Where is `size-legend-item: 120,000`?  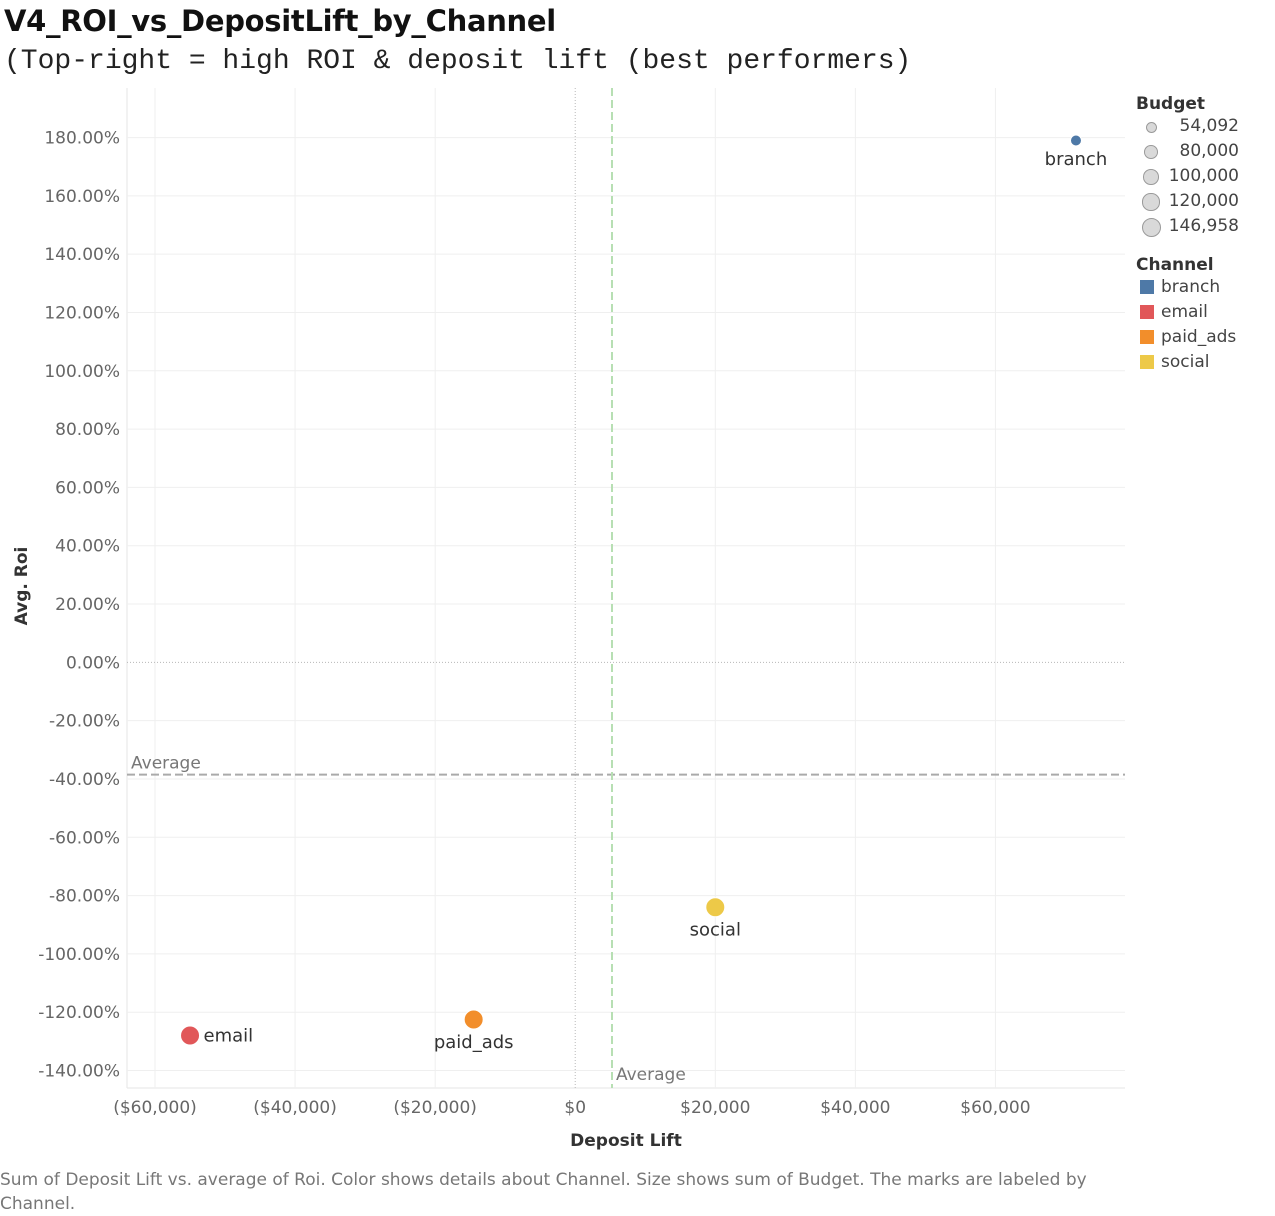 size-legend-item: 120,000 is located at coordinates (1187, 201).